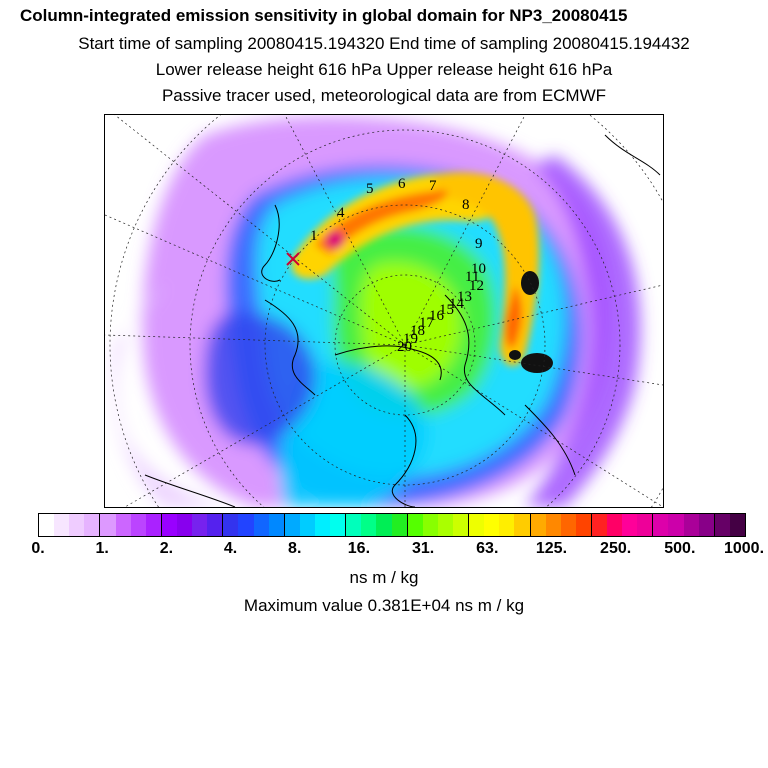 This screenshot has width=768, height=768. I want to click on traj-label: 8, so click(466, 205).